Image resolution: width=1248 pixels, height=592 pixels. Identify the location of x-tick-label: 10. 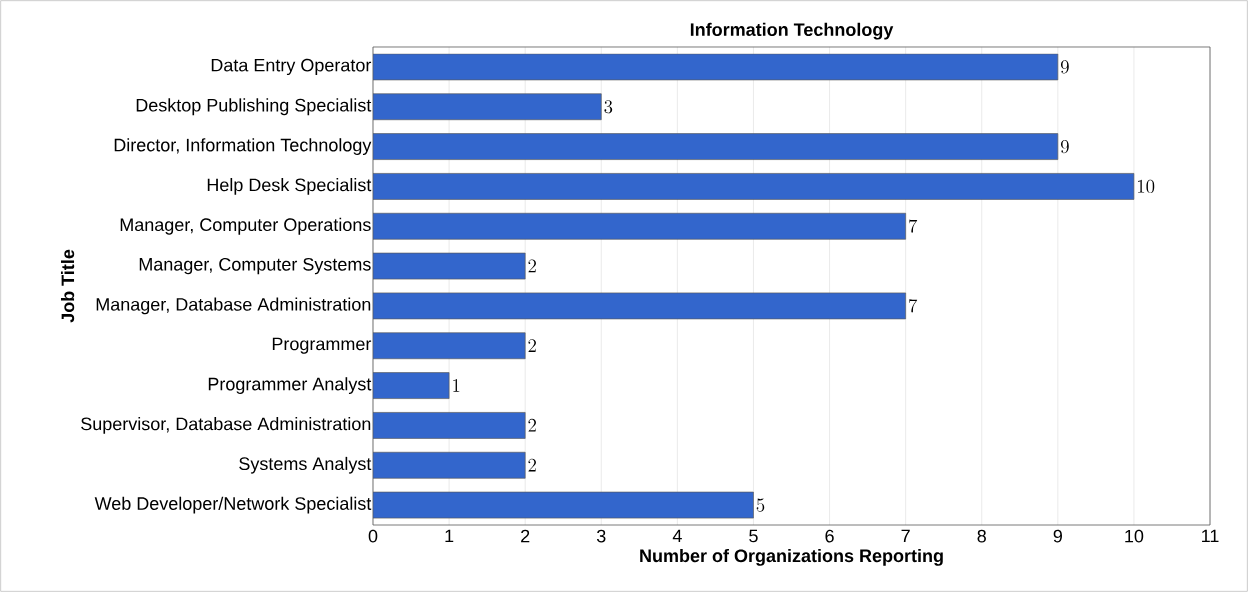
(1134, 536).